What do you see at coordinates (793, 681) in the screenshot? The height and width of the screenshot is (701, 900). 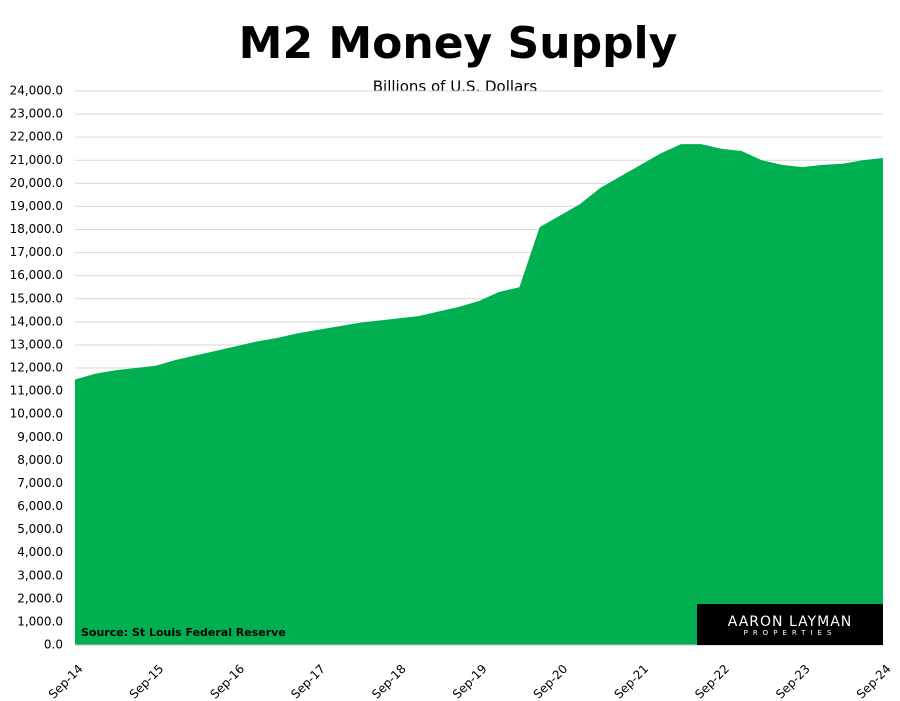 I see `x-tick-label: Sep-23` at bounding box center [793, 681].